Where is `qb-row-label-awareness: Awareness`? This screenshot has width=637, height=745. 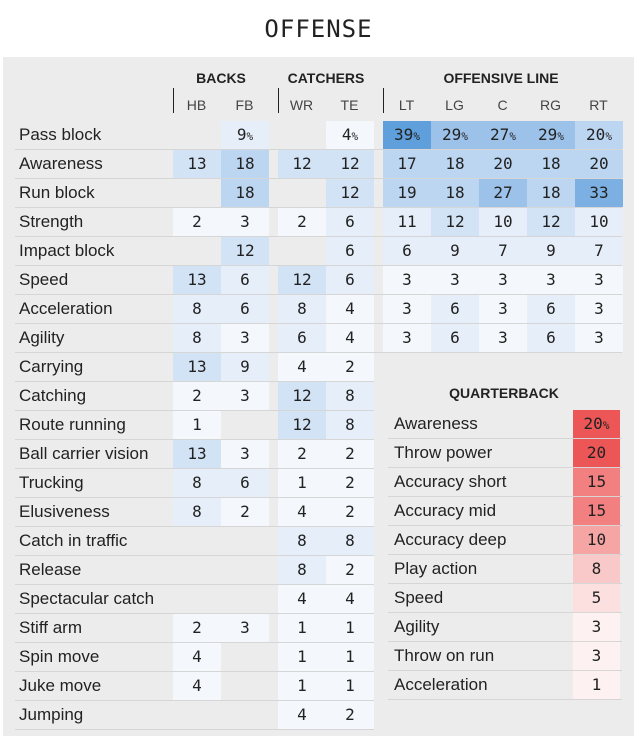 qb-row-label-awareness: Awareness is located at coordinates (436, 423).